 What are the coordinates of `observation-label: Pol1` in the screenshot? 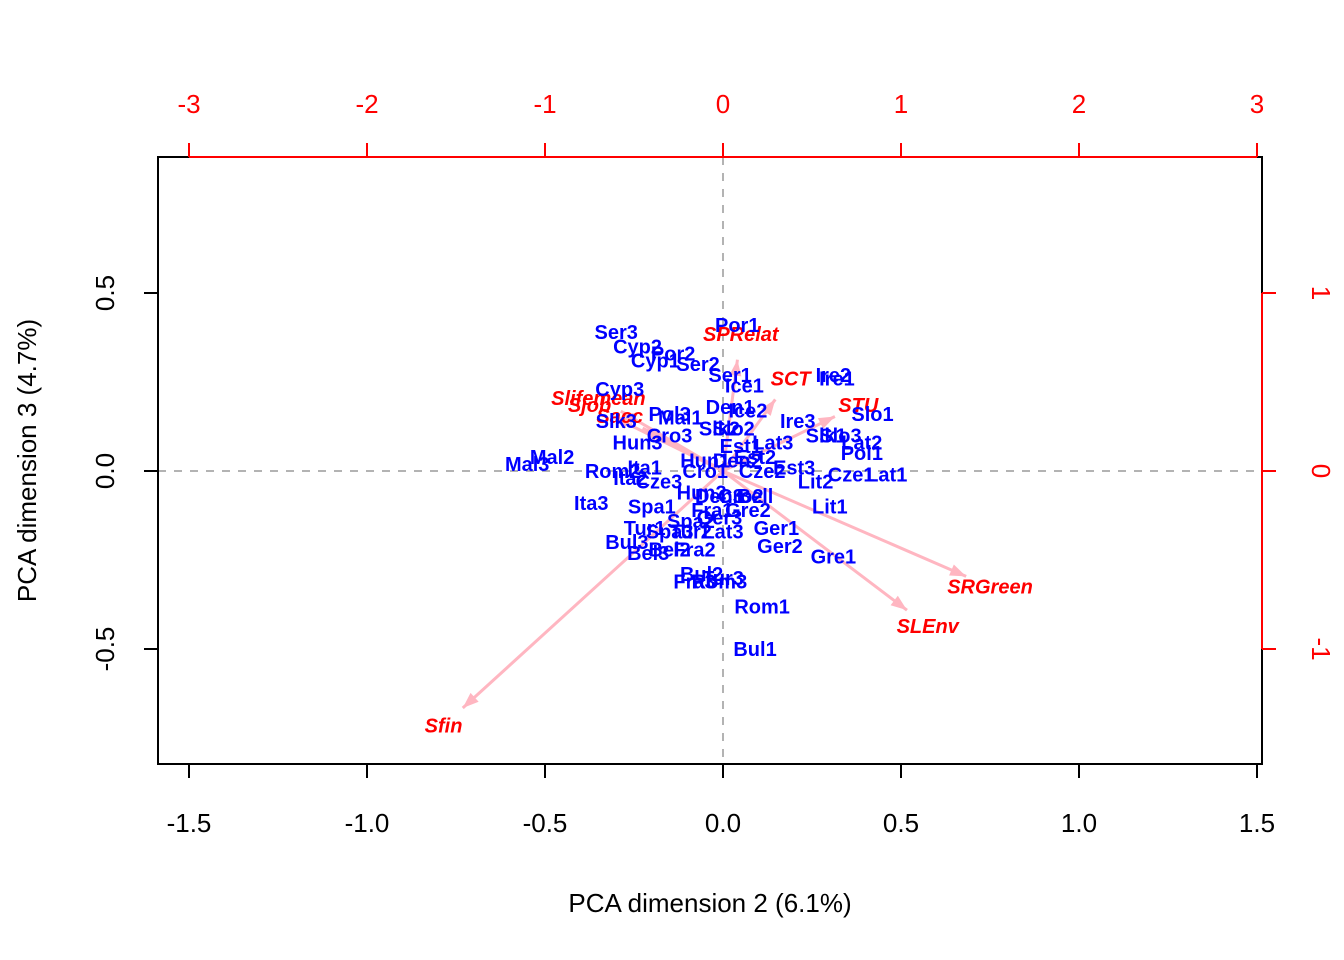 It's located at (862, 454).